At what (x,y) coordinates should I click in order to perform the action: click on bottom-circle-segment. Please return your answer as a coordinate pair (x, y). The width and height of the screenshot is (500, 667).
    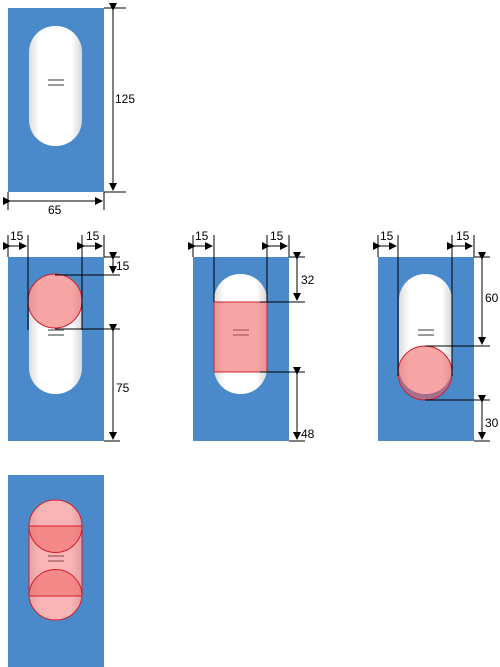
    Looking at the image, I should click on (55, 583).